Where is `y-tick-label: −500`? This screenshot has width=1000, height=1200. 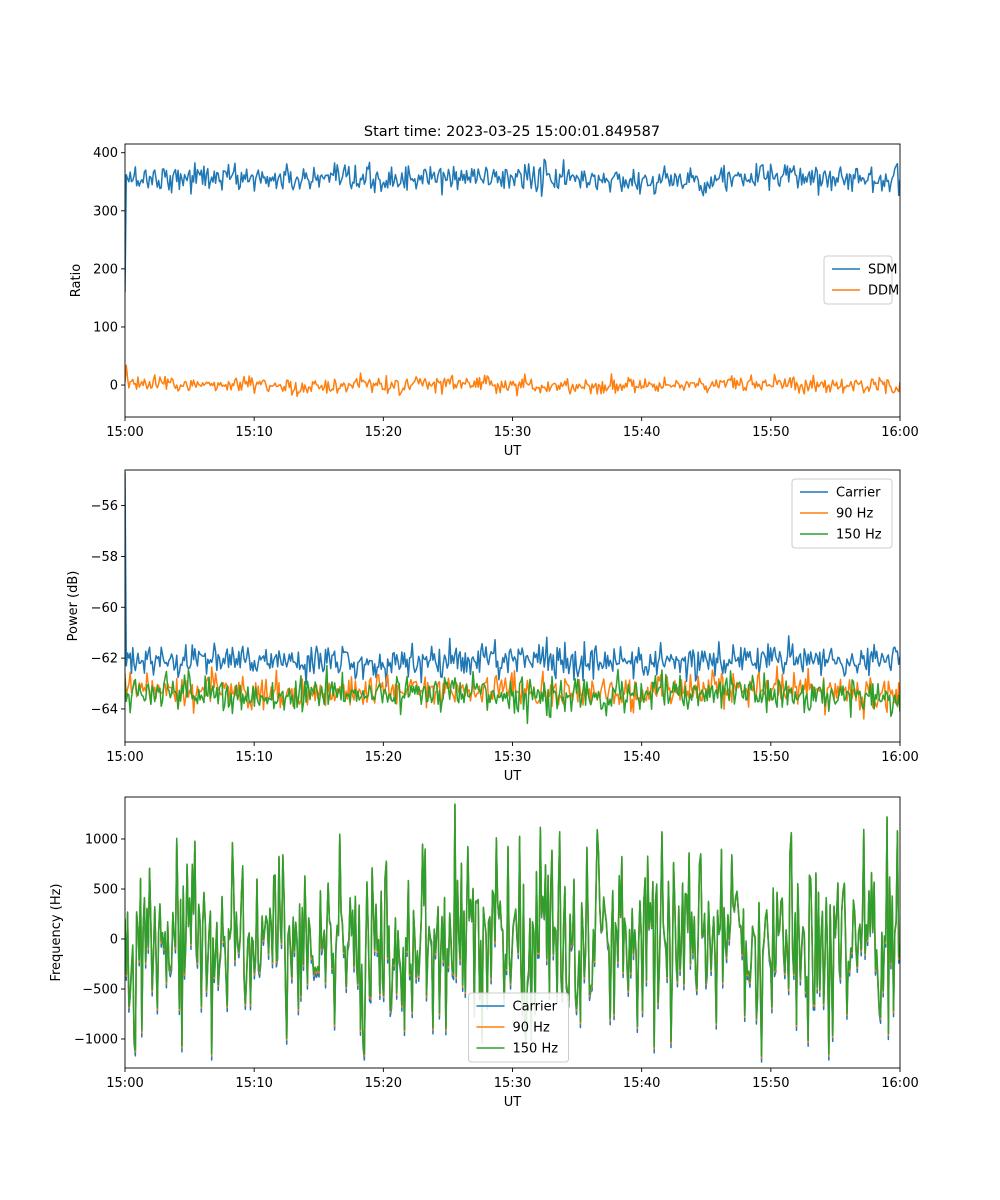
y-tick-label: −500 is located at coordinates (100, 990).